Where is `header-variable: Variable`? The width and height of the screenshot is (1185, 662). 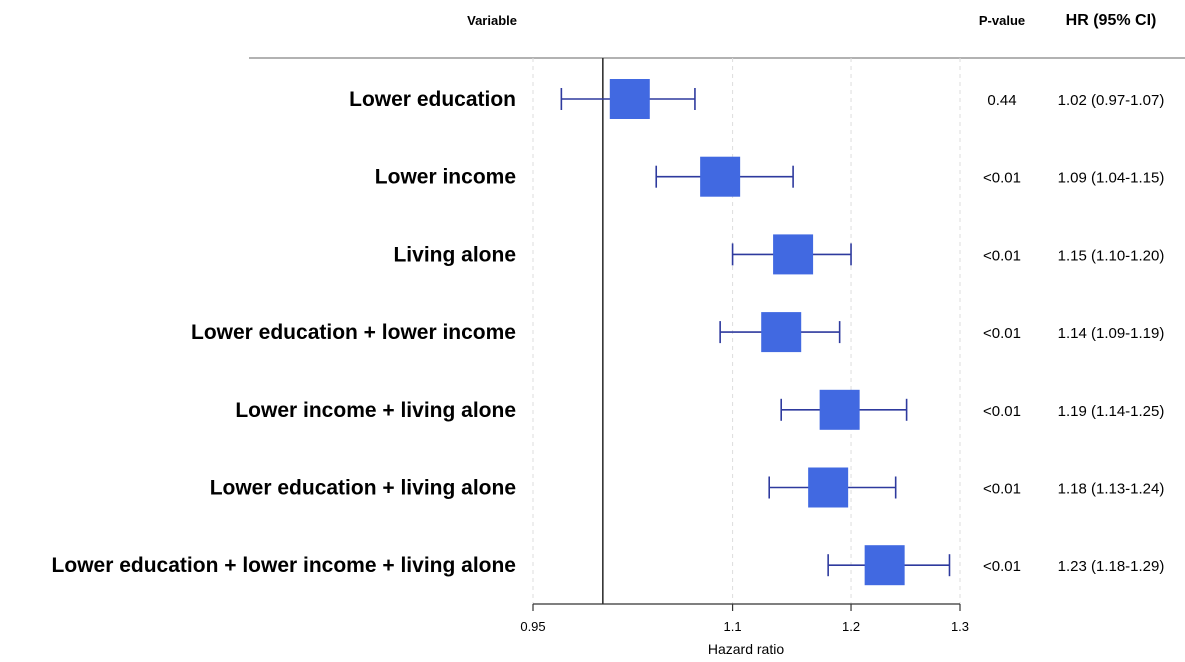 header-variable: Variable is located at coordinates (492, 20).